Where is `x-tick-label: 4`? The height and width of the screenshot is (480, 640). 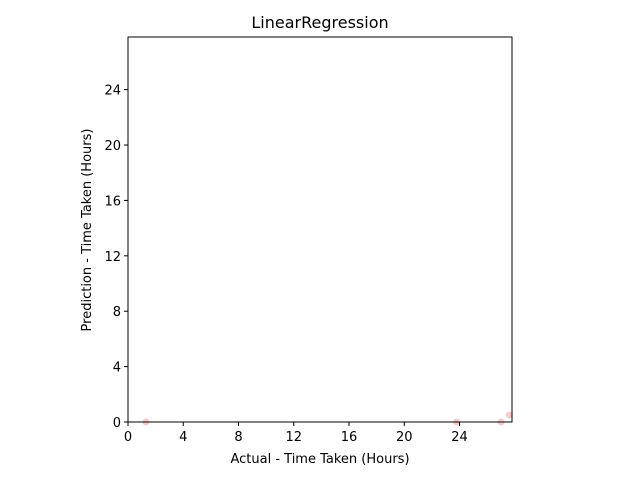 x-tick-label: 4 is located at coordinates (183, 437).